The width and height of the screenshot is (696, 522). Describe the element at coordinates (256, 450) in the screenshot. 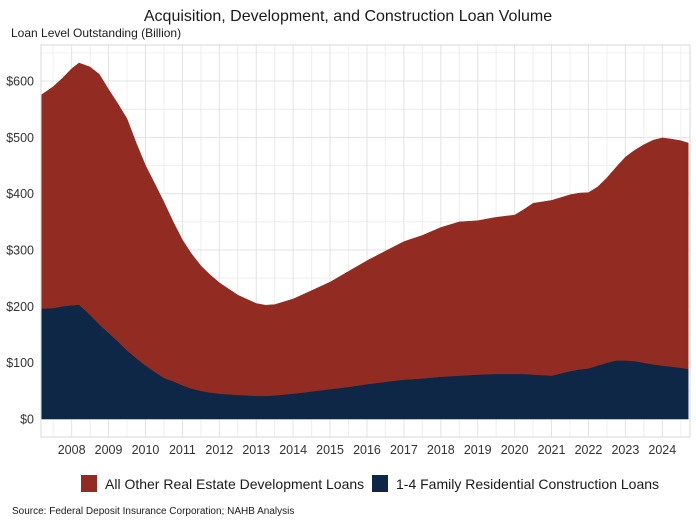

I see `x-tick-label: 2013` at that location.